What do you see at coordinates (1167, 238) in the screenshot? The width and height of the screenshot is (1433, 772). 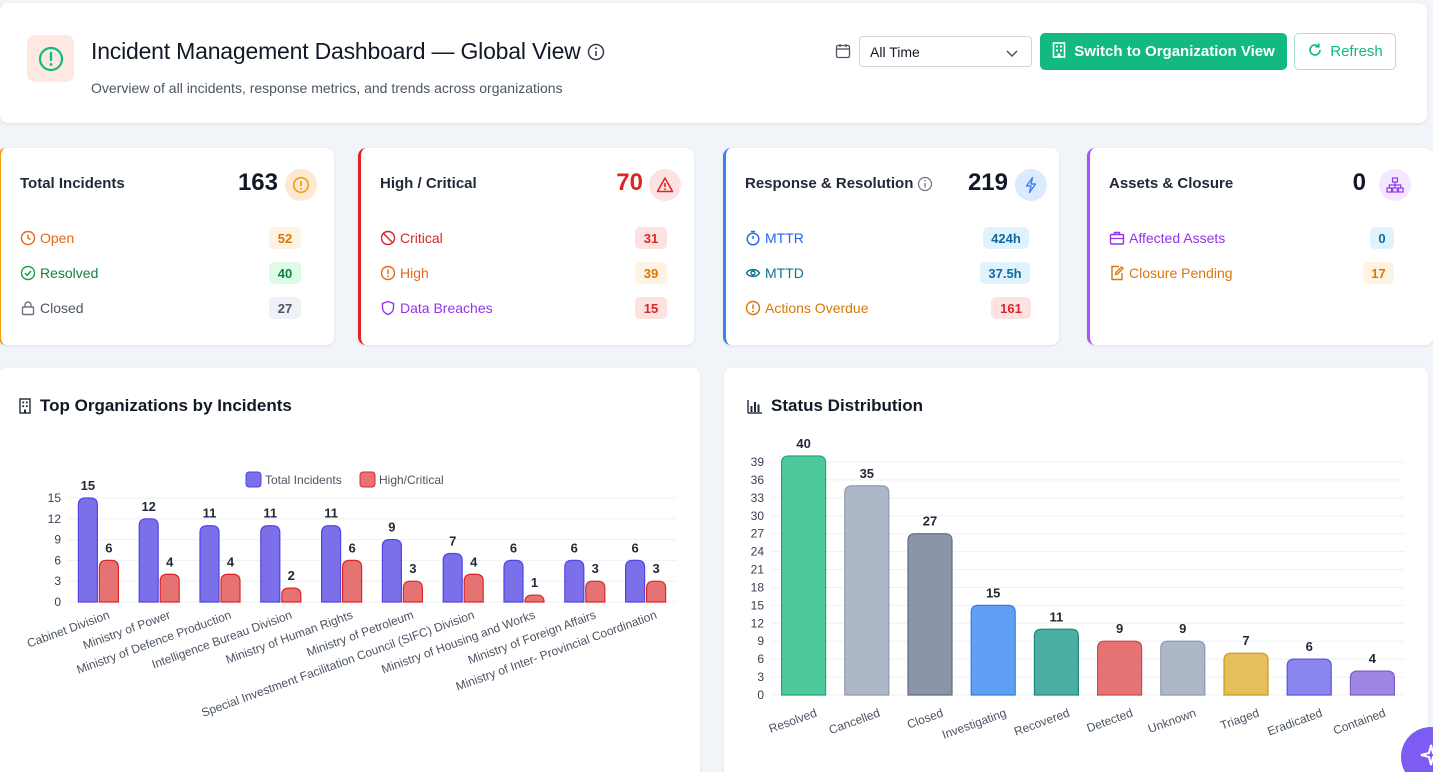 I see `affected-assets-row: Affected Assets` at bounding box center [1167, 238].